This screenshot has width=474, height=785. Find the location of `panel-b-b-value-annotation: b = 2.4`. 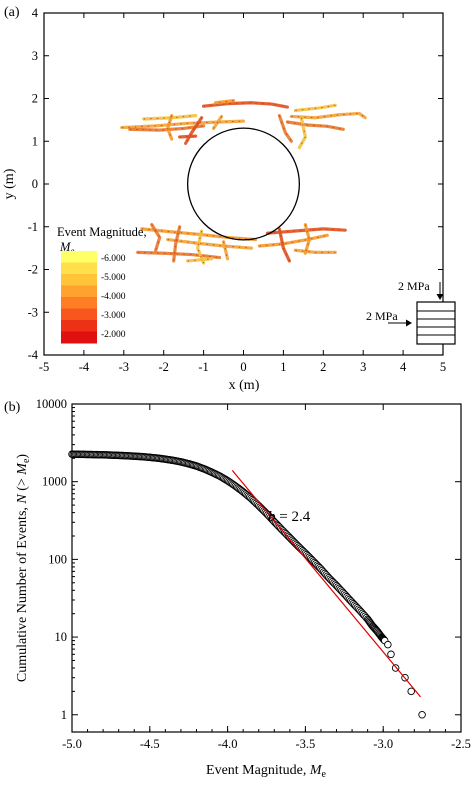

panel-b-b-value-annotation: b = 2.4 is located at coordinates (289, 517).